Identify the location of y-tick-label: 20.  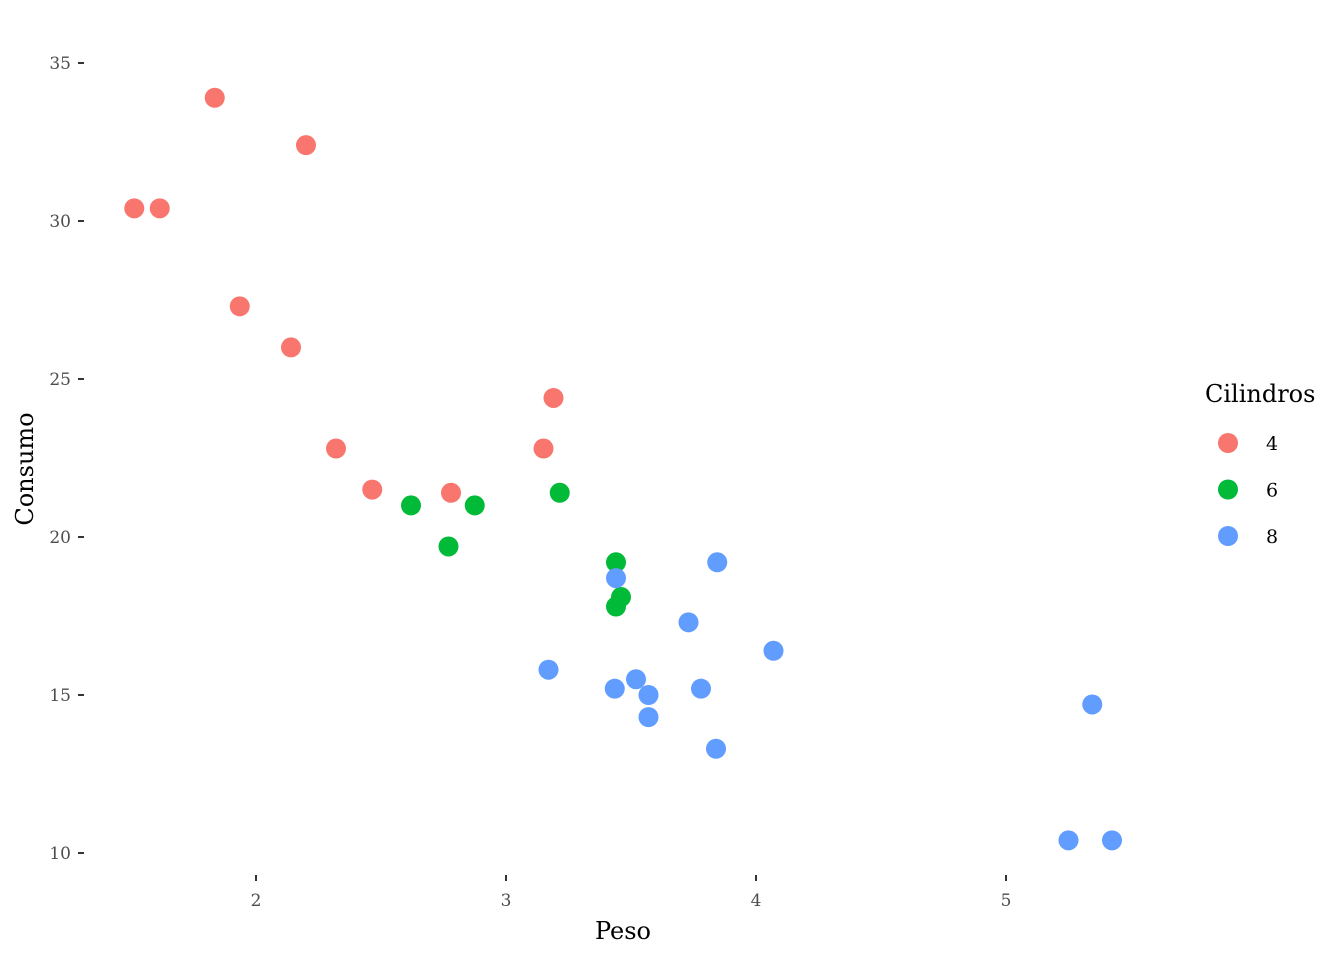
(60, 538).